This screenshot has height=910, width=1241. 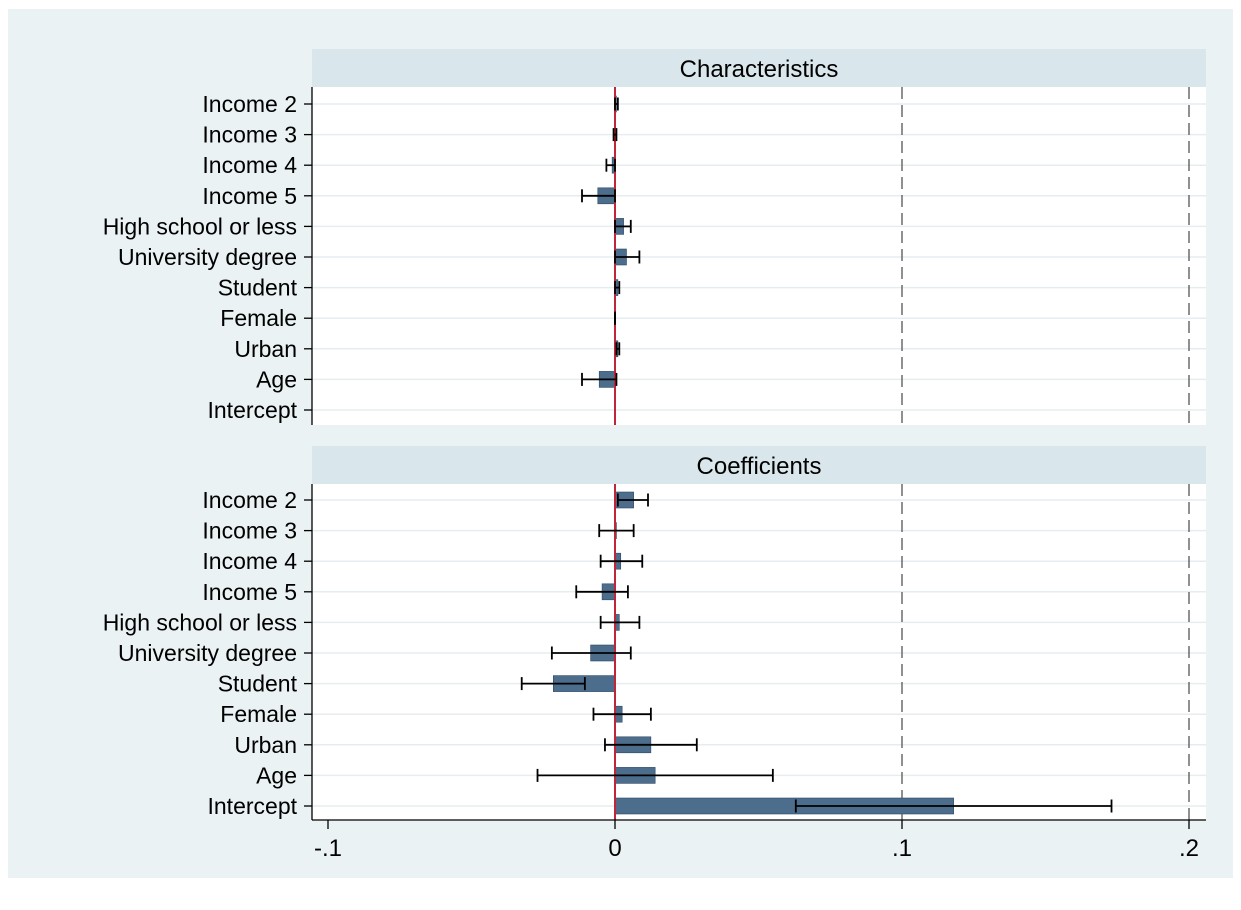 What do you see at coordinates (265, 349) in the screenshot?
I see `panel-1-y-tick-label: Urban` at bounding box center [265, 349].